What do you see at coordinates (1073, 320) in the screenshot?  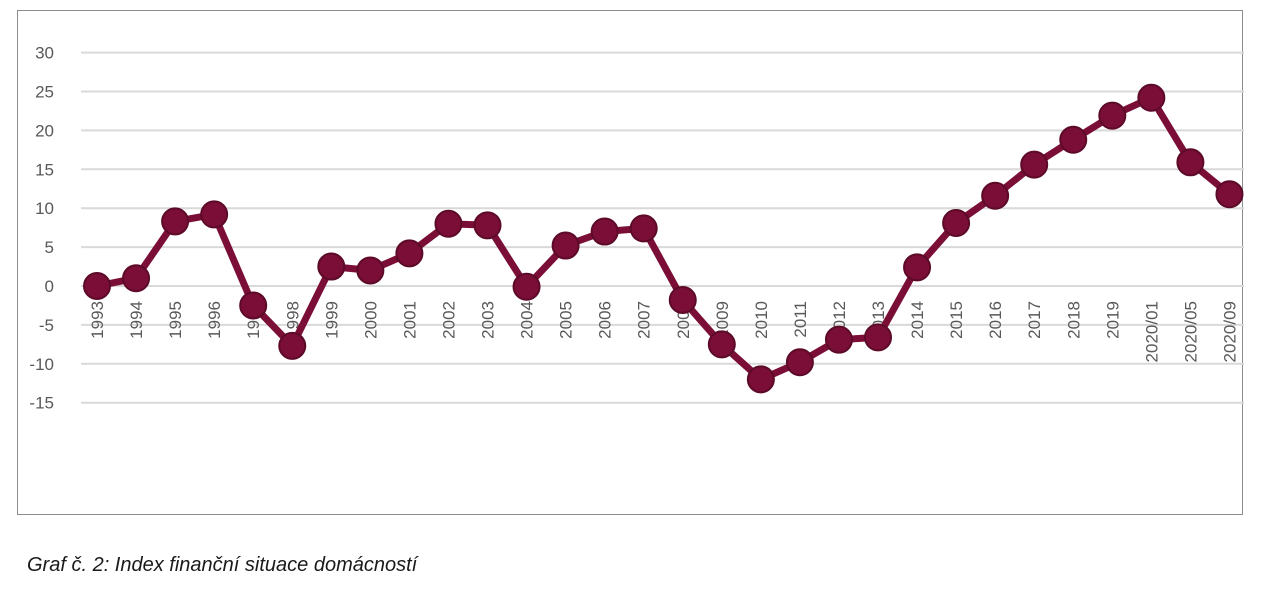 I see `x-tick-label: 2018` at bounding box center [1073, 320].